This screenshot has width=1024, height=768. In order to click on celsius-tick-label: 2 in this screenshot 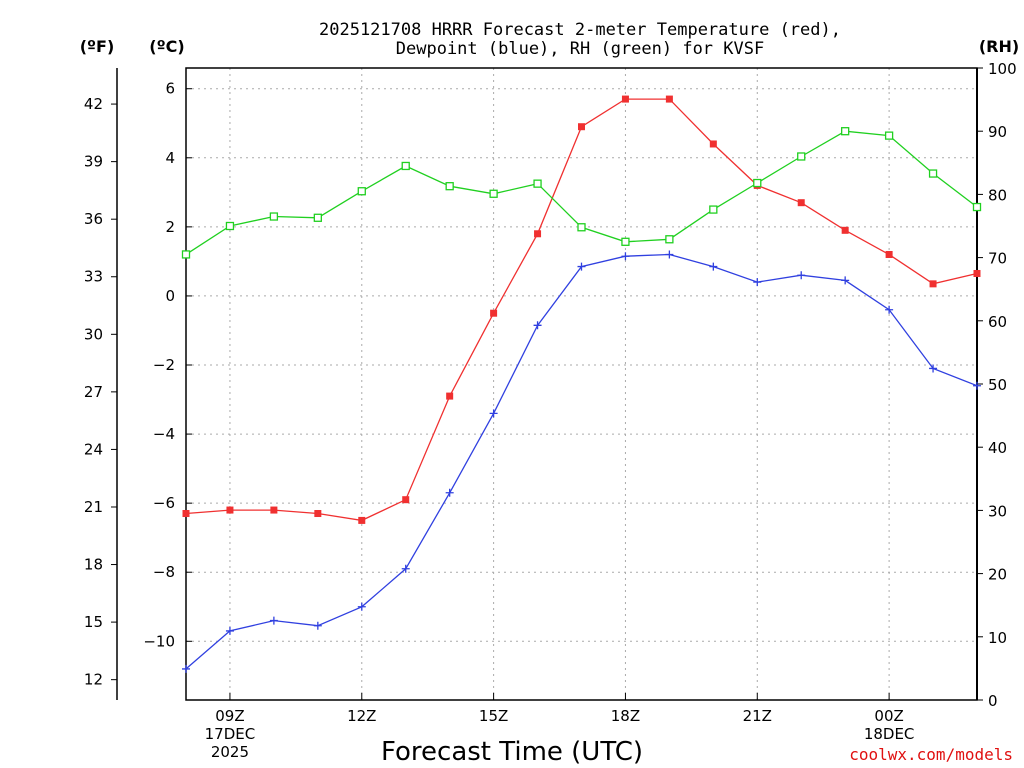, I will do `click(170, 227)`.